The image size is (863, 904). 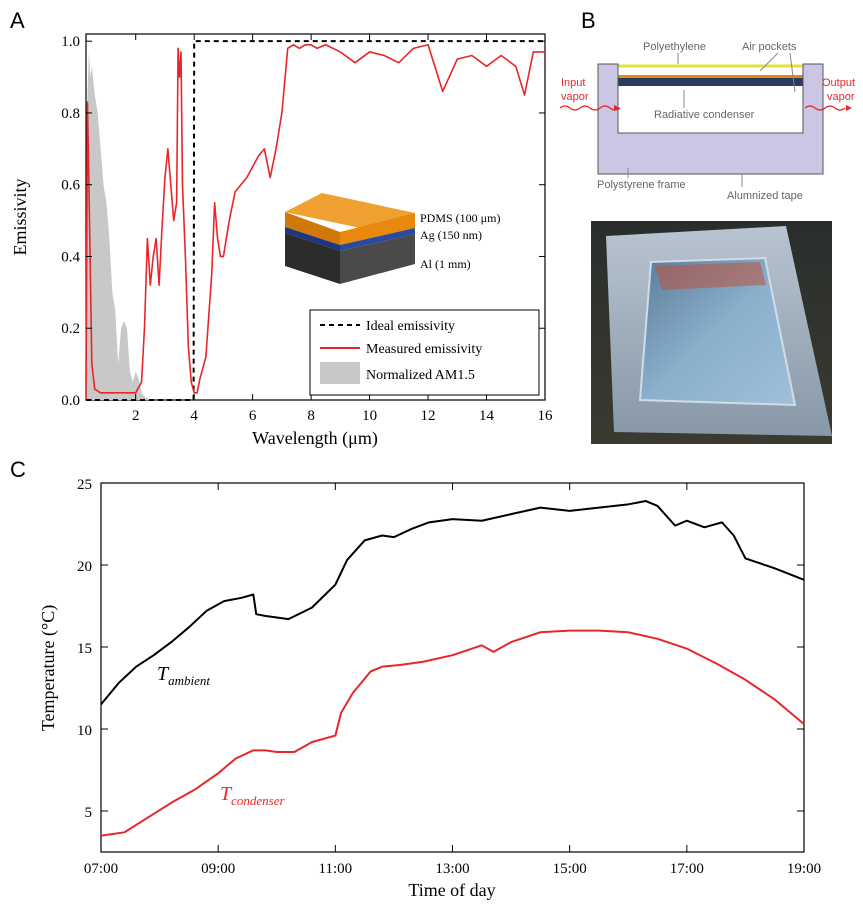 I want to click on am15-fill-layer, so click(x=118, y=226).